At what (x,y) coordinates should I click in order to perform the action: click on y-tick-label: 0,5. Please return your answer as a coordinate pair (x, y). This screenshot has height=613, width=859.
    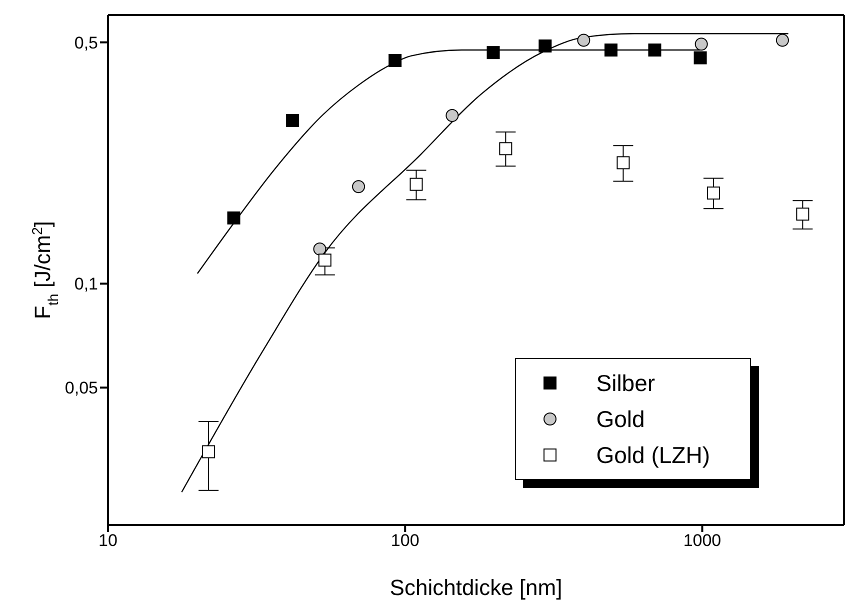
    Looking at the image, I should click on (86, 42).